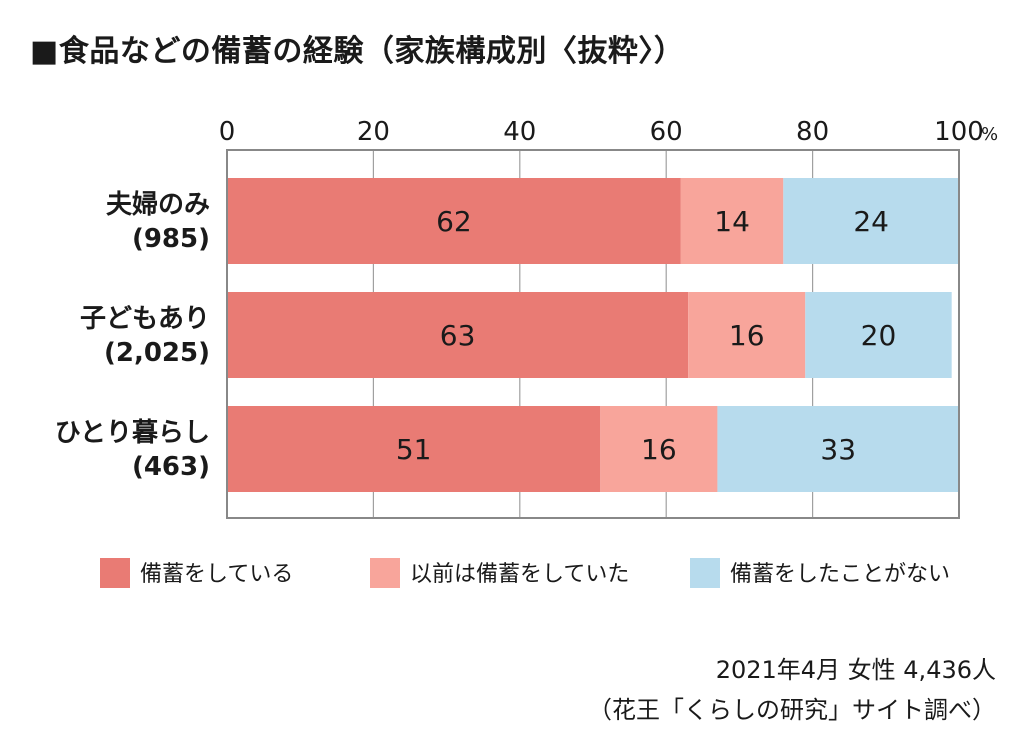 The height and width of the screenshot is (754, 1024). I want to click on survey-note: 2021年4月 女性 4,436人, so click(855, 670).